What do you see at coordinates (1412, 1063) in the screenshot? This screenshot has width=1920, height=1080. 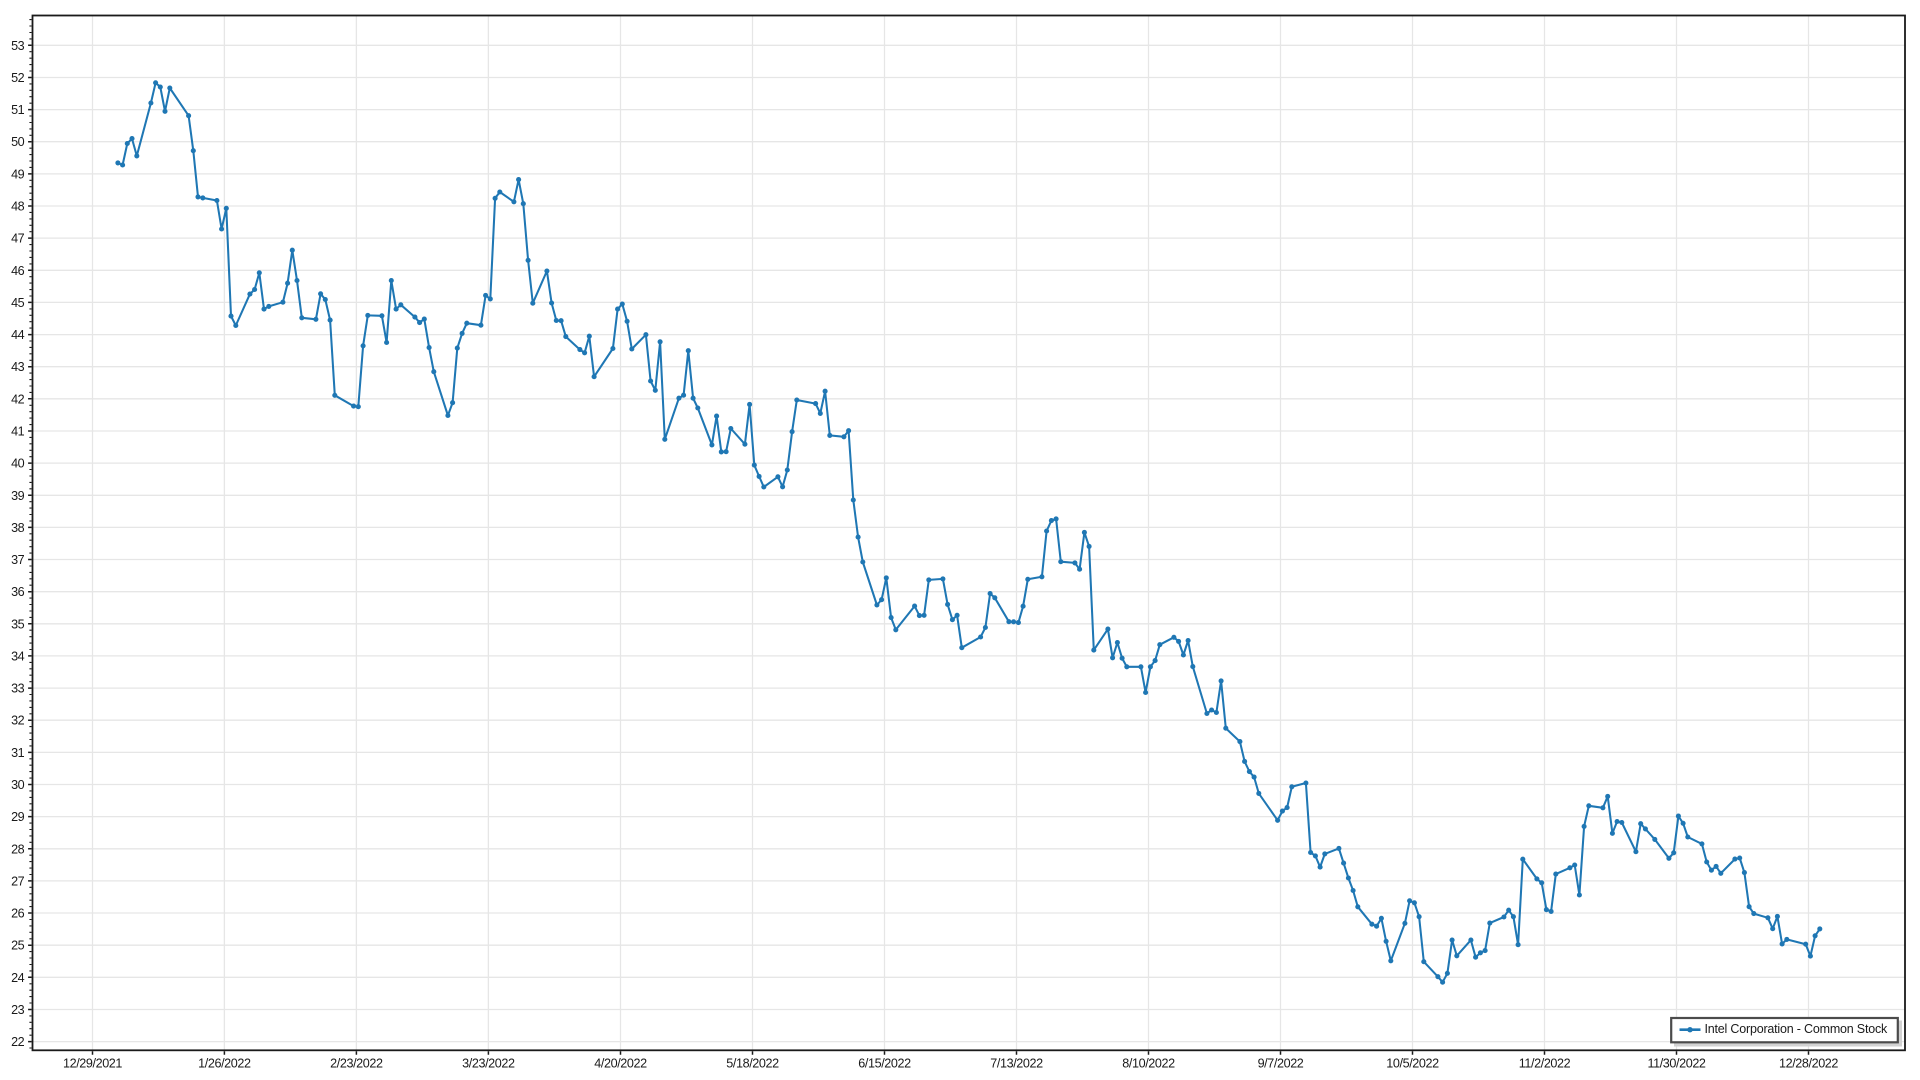 I see `svg-text: 10/5/2022` at bounding box center [1412, 1063].